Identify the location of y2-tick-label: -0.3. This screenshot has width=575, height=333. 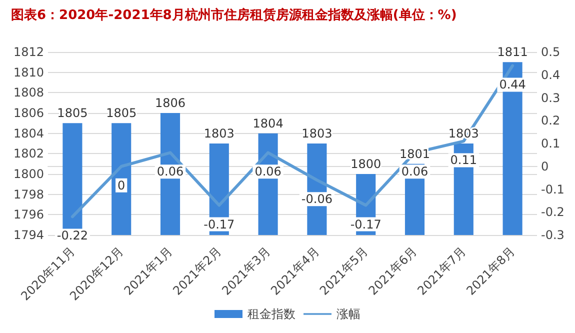
(552, 235).